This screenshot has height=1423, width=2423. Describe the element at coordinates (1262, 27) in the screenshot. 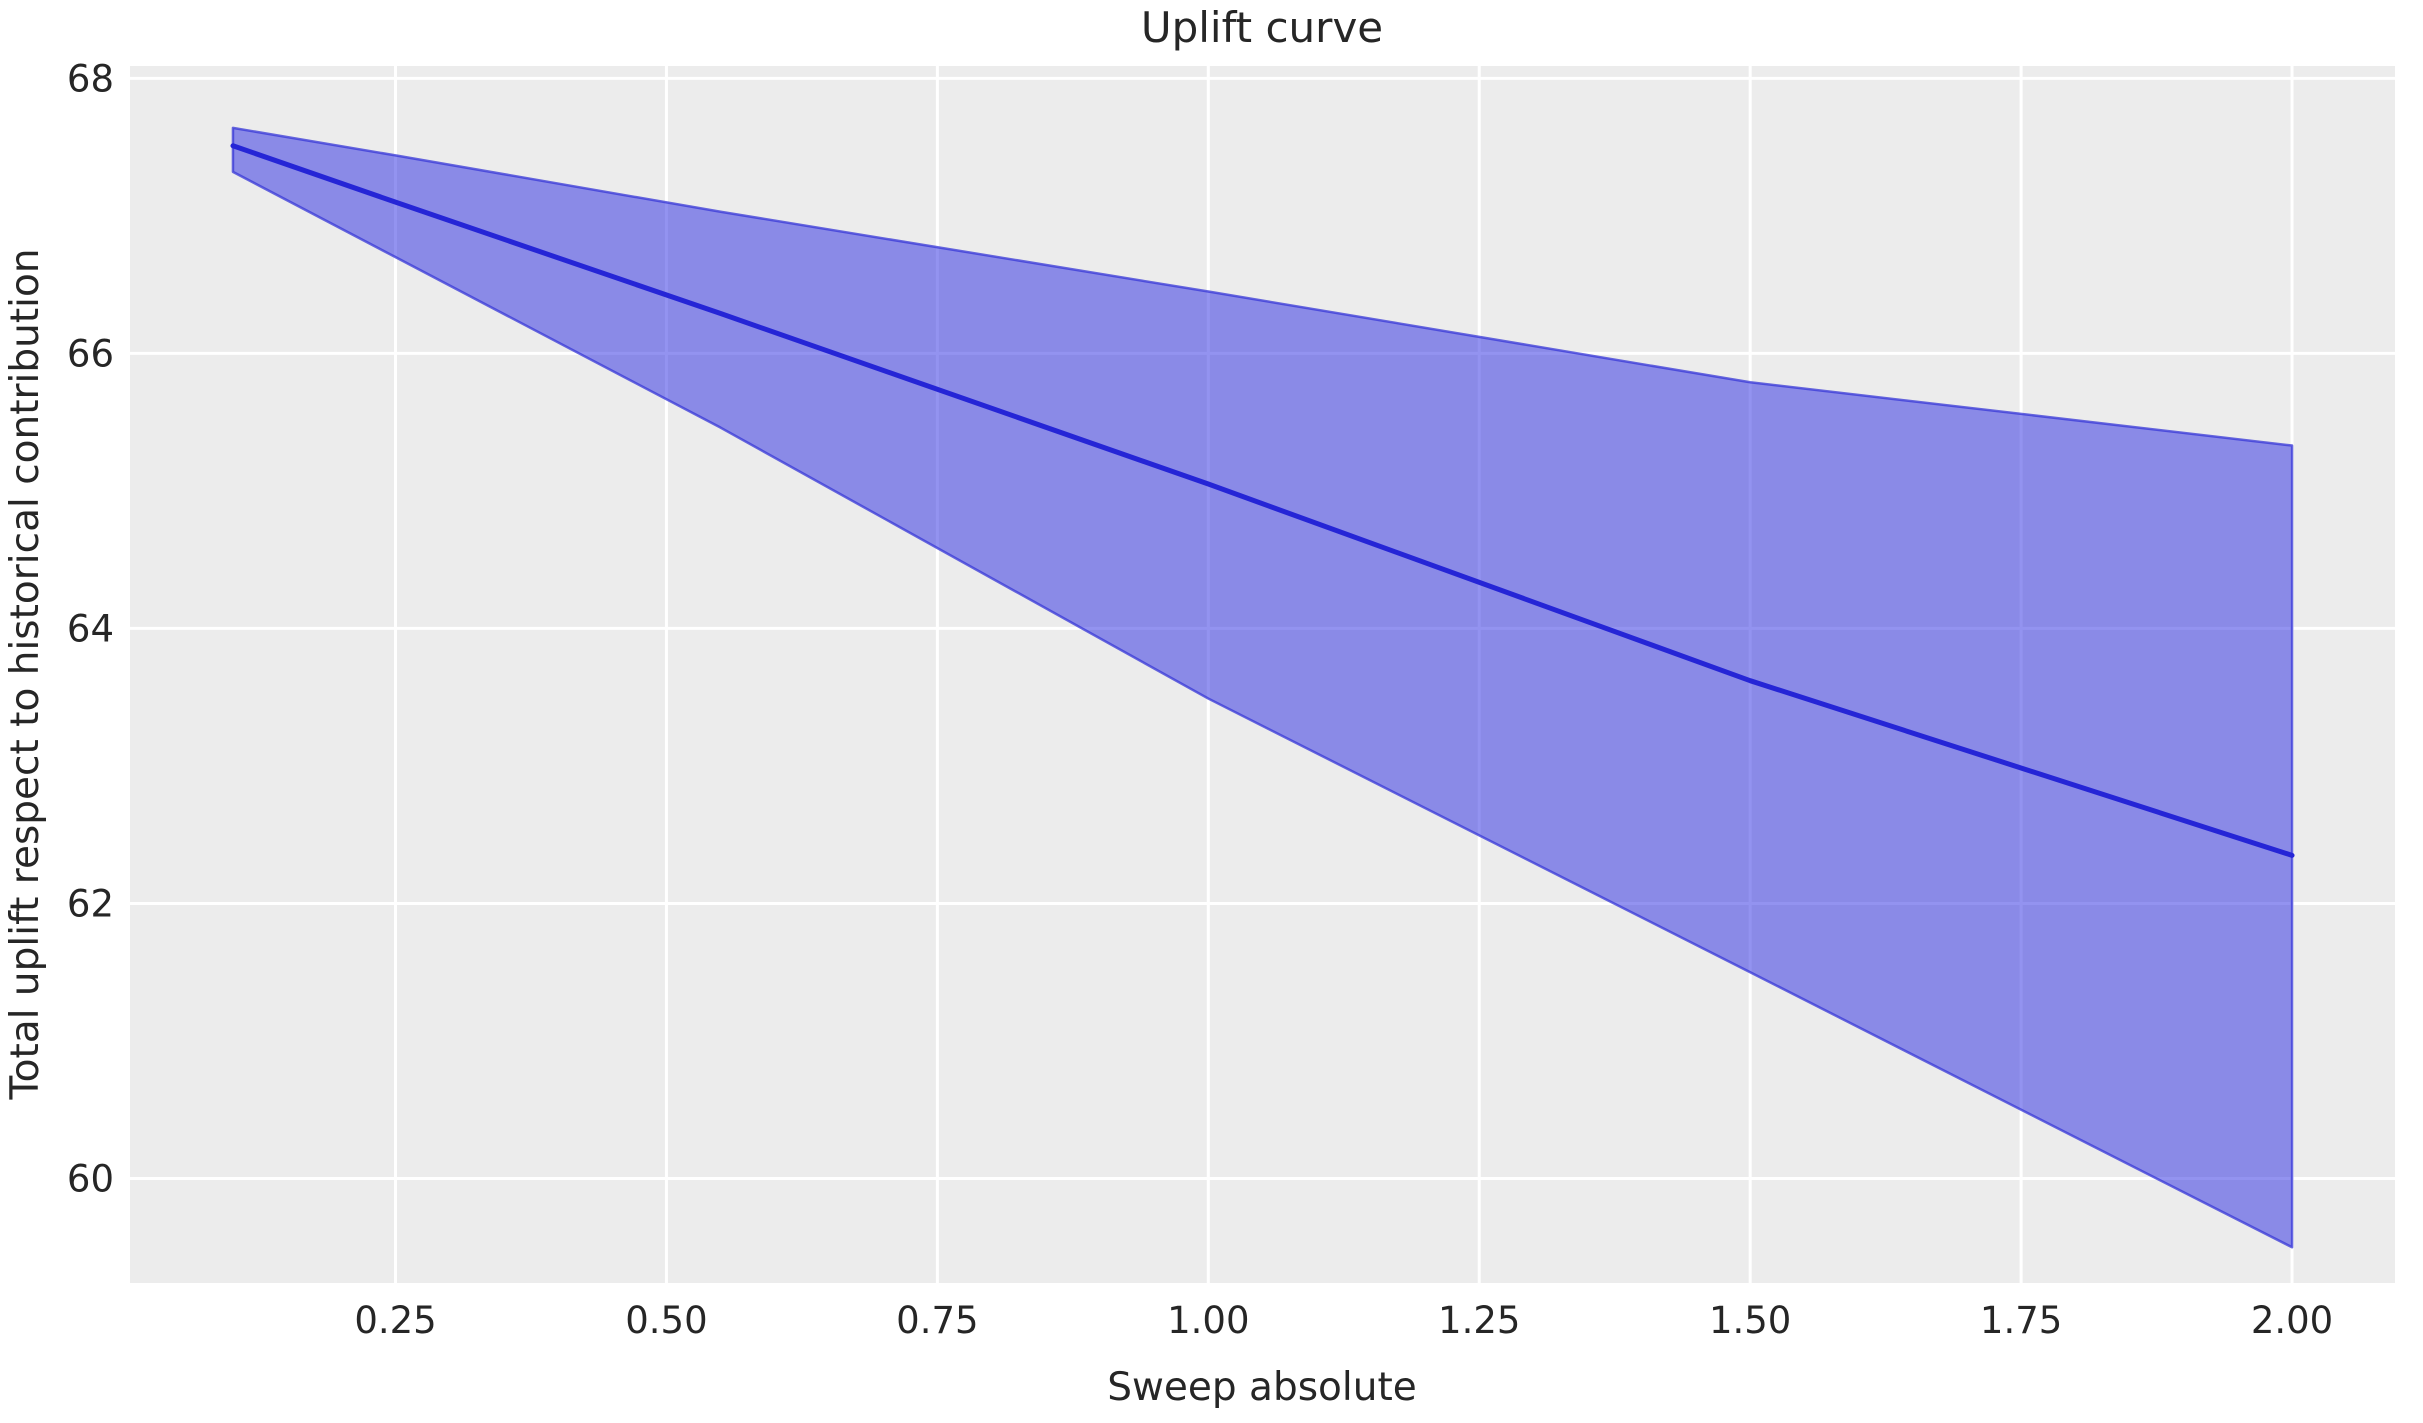

I see `chart-title: Uplift curve` at that location.